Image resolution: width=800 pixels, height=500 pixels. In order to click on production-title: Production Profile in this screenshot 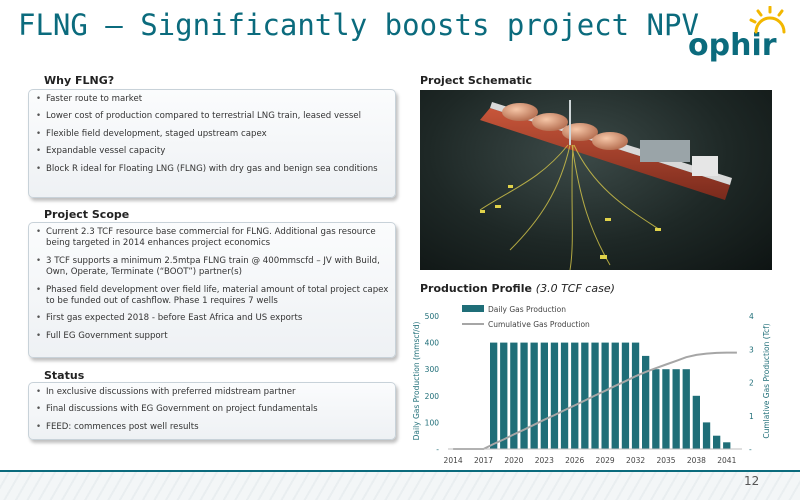, I will do `click(476, 288)`.